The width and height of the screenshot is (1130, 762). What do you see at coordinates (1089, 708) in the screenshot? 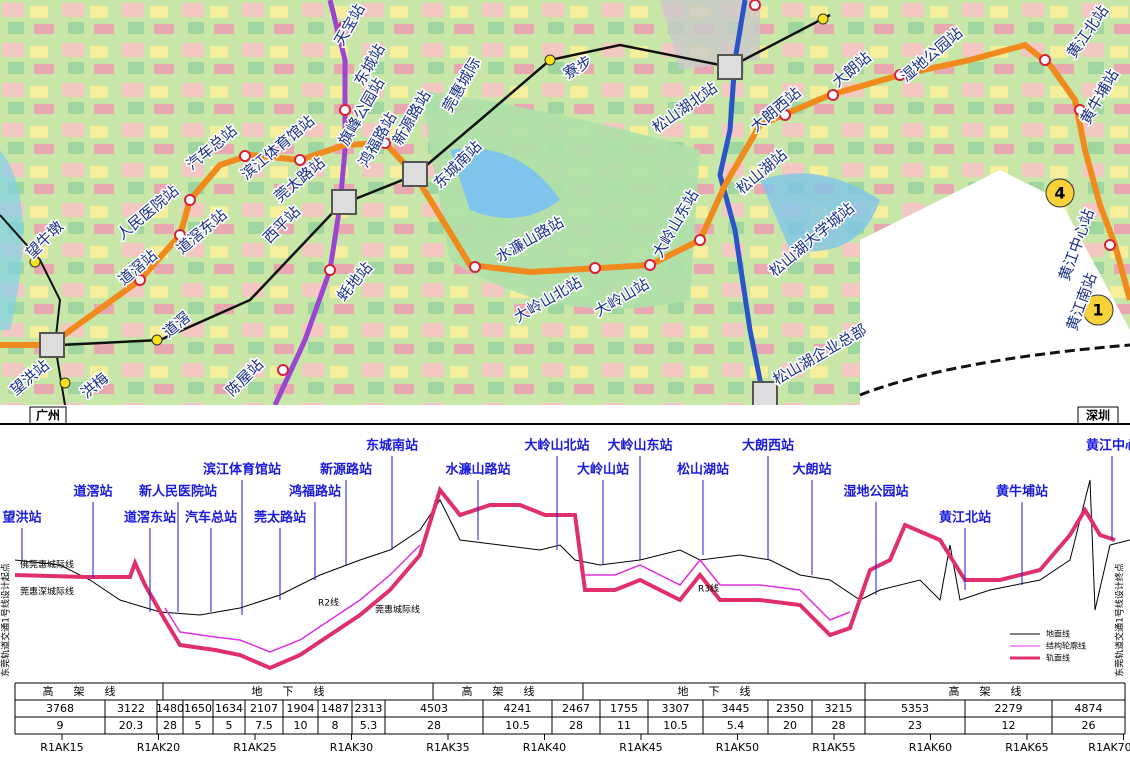
I see `segment-length: 4874` at bounding box center [1089, 708].